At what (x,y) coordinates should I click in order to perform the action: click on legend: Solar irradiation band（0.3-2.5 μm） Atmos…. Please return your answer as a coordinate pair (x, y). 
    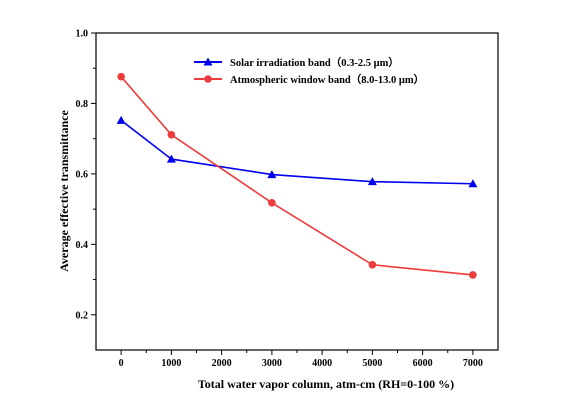
    Looking at the image, I should click on (309, 71).